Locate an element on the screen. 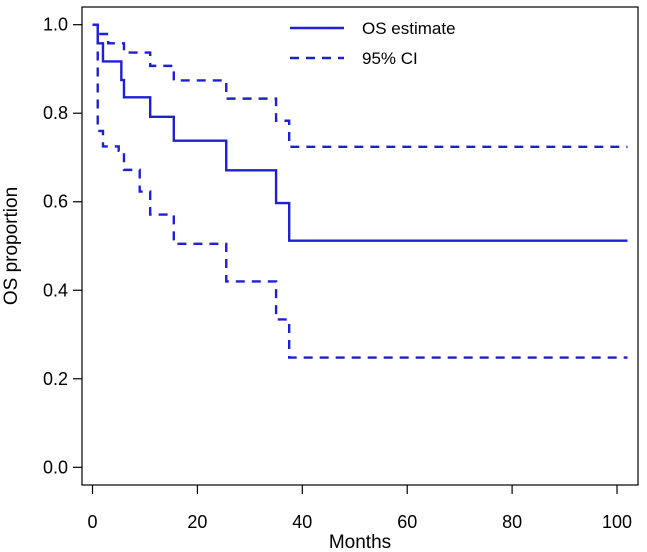 This screenshot has height=552, width=647. y-axis: 0.0 0.2 0.4 0.6 0.8 1.0 is located at coordinates (62, 246).